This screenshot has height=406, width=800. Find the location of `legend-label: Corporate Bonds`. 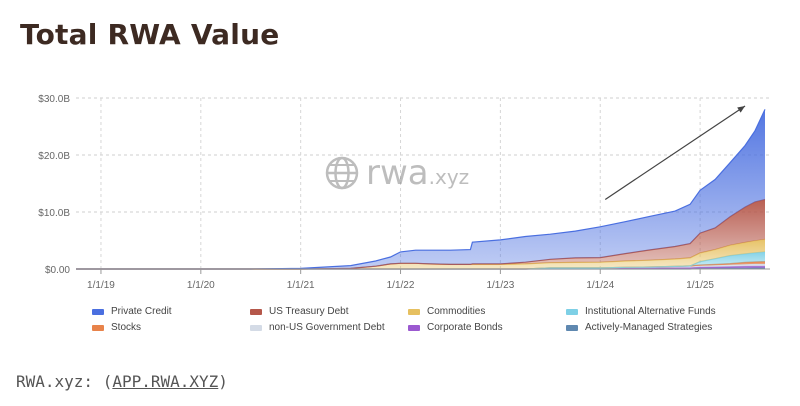

legend-label: Corporate Bonds is located at coordinates (465, 327).